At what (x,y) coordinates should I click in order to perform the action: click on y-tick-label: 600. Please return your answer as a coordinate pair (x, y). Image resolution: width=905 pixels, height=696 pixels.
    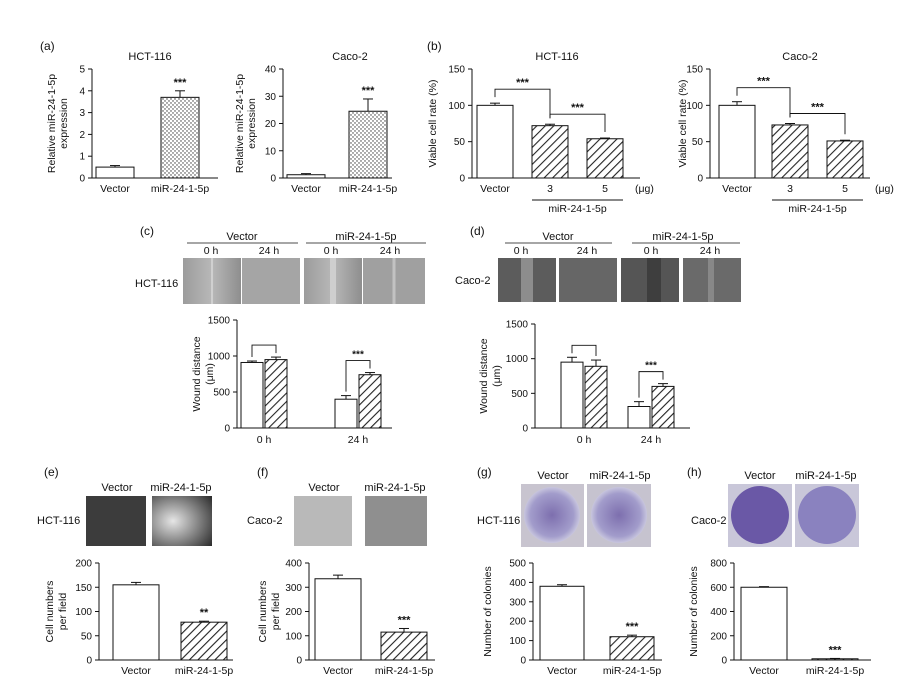
    Looking at the image, I should click on (718, 588).